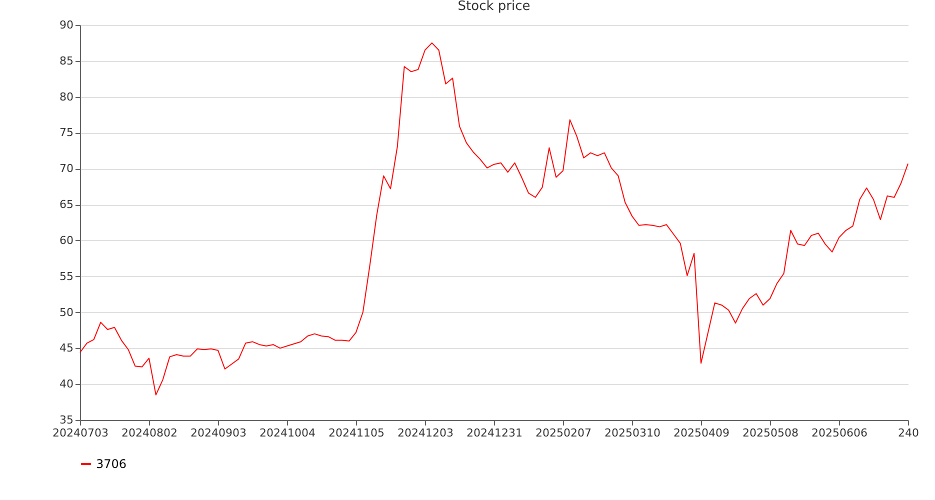  Describe the element at coordinates (80, 433) in the screenshot. I see `x-tick-label: 20240703` at that location.